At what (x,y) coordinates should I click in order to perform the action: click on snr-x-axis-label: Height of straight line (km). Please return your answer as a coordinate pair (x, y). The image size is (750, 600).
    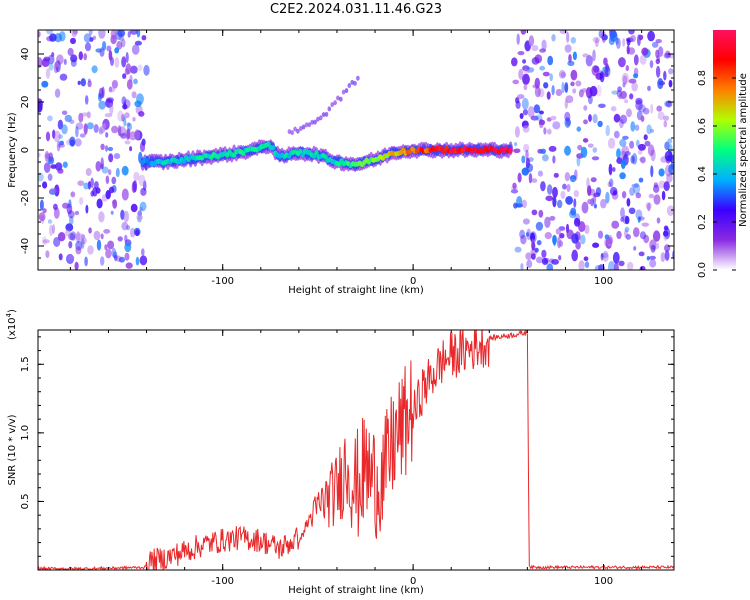
    Looking at the image, I should click on (356, 590).